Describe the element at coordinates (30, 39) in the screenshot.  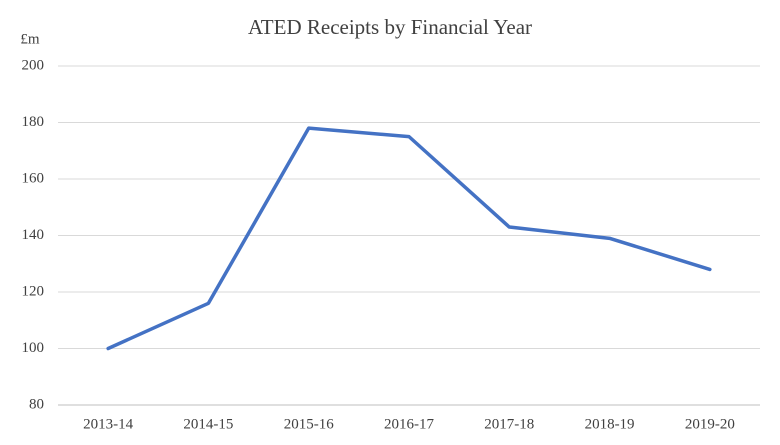
I see `y-axis-label: £m` at that location.